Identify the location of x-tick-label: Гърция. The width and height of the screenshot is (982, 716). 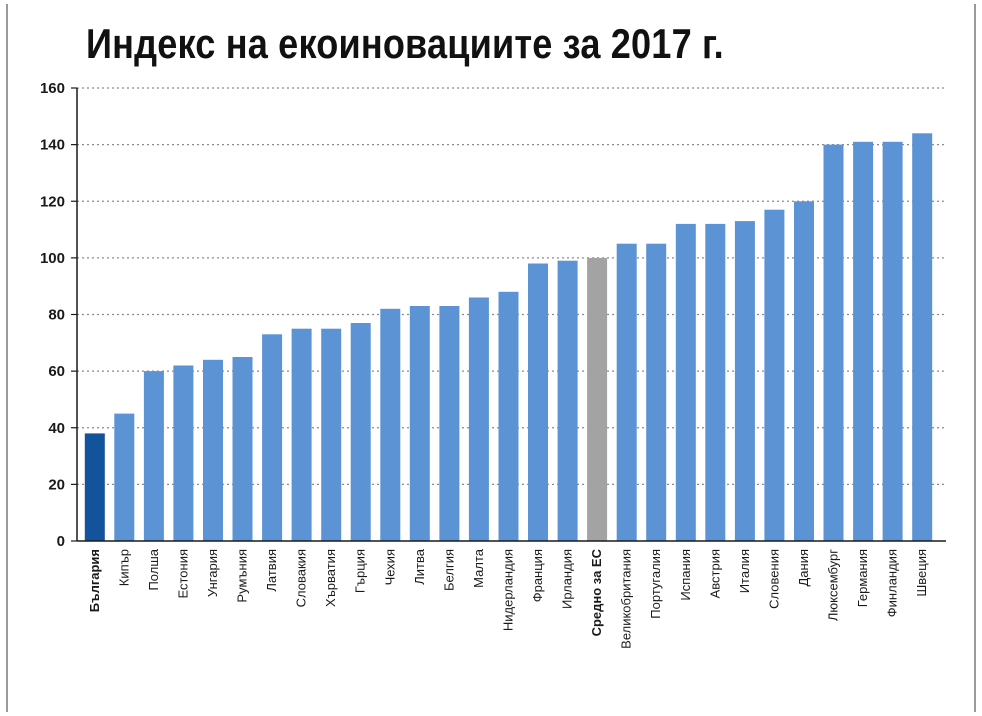
(360, 571).